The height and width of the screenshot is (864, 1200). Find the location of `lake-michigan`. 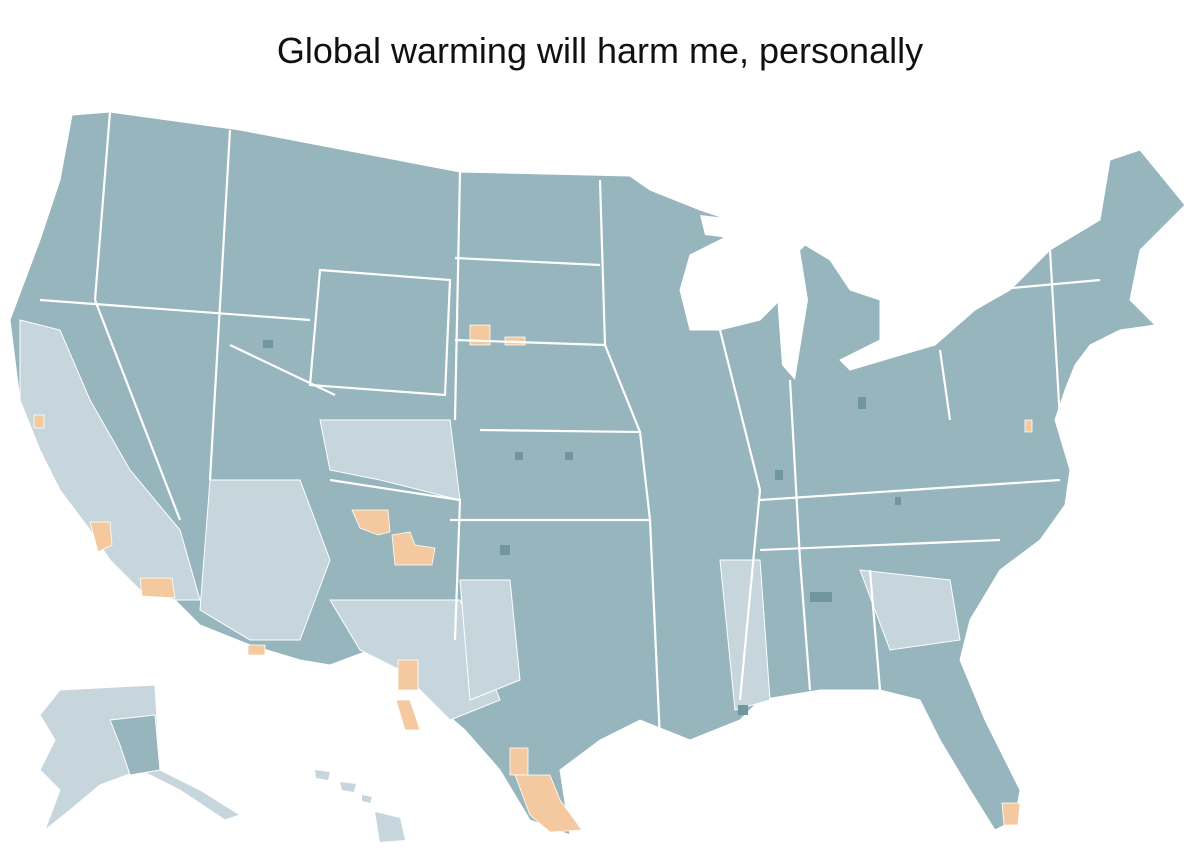

lake-michigan is located at coordinates (791, 315).